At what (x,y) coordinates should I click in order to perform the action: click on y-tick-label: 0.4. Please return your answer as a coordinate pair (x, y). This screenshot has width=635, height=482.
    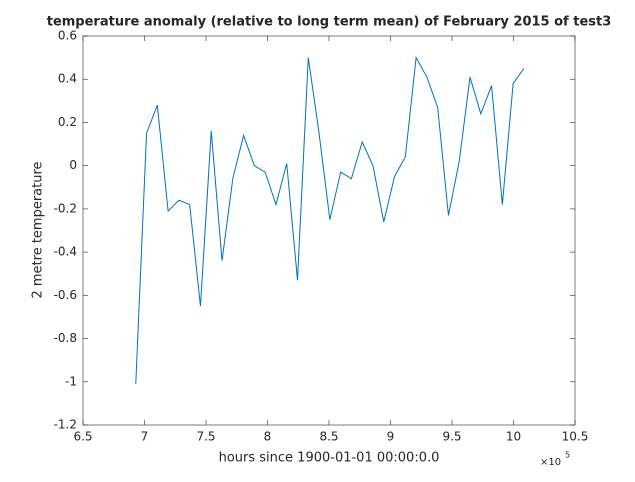
    Looking at the image, I should click on (67, 79).